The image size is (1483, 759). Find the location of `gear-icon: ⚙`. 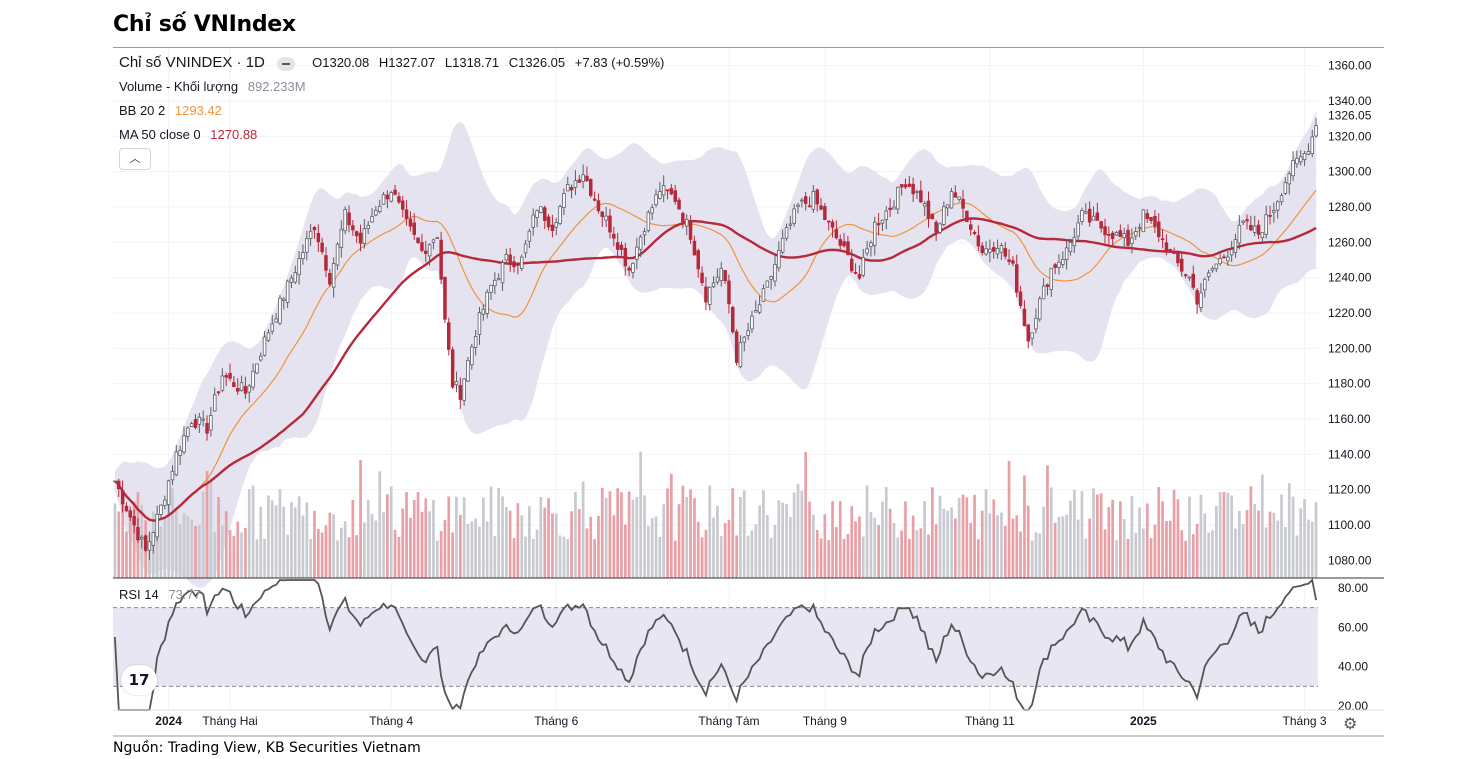

gear-icon: ⚙ is located at coordinates (1350, 724).